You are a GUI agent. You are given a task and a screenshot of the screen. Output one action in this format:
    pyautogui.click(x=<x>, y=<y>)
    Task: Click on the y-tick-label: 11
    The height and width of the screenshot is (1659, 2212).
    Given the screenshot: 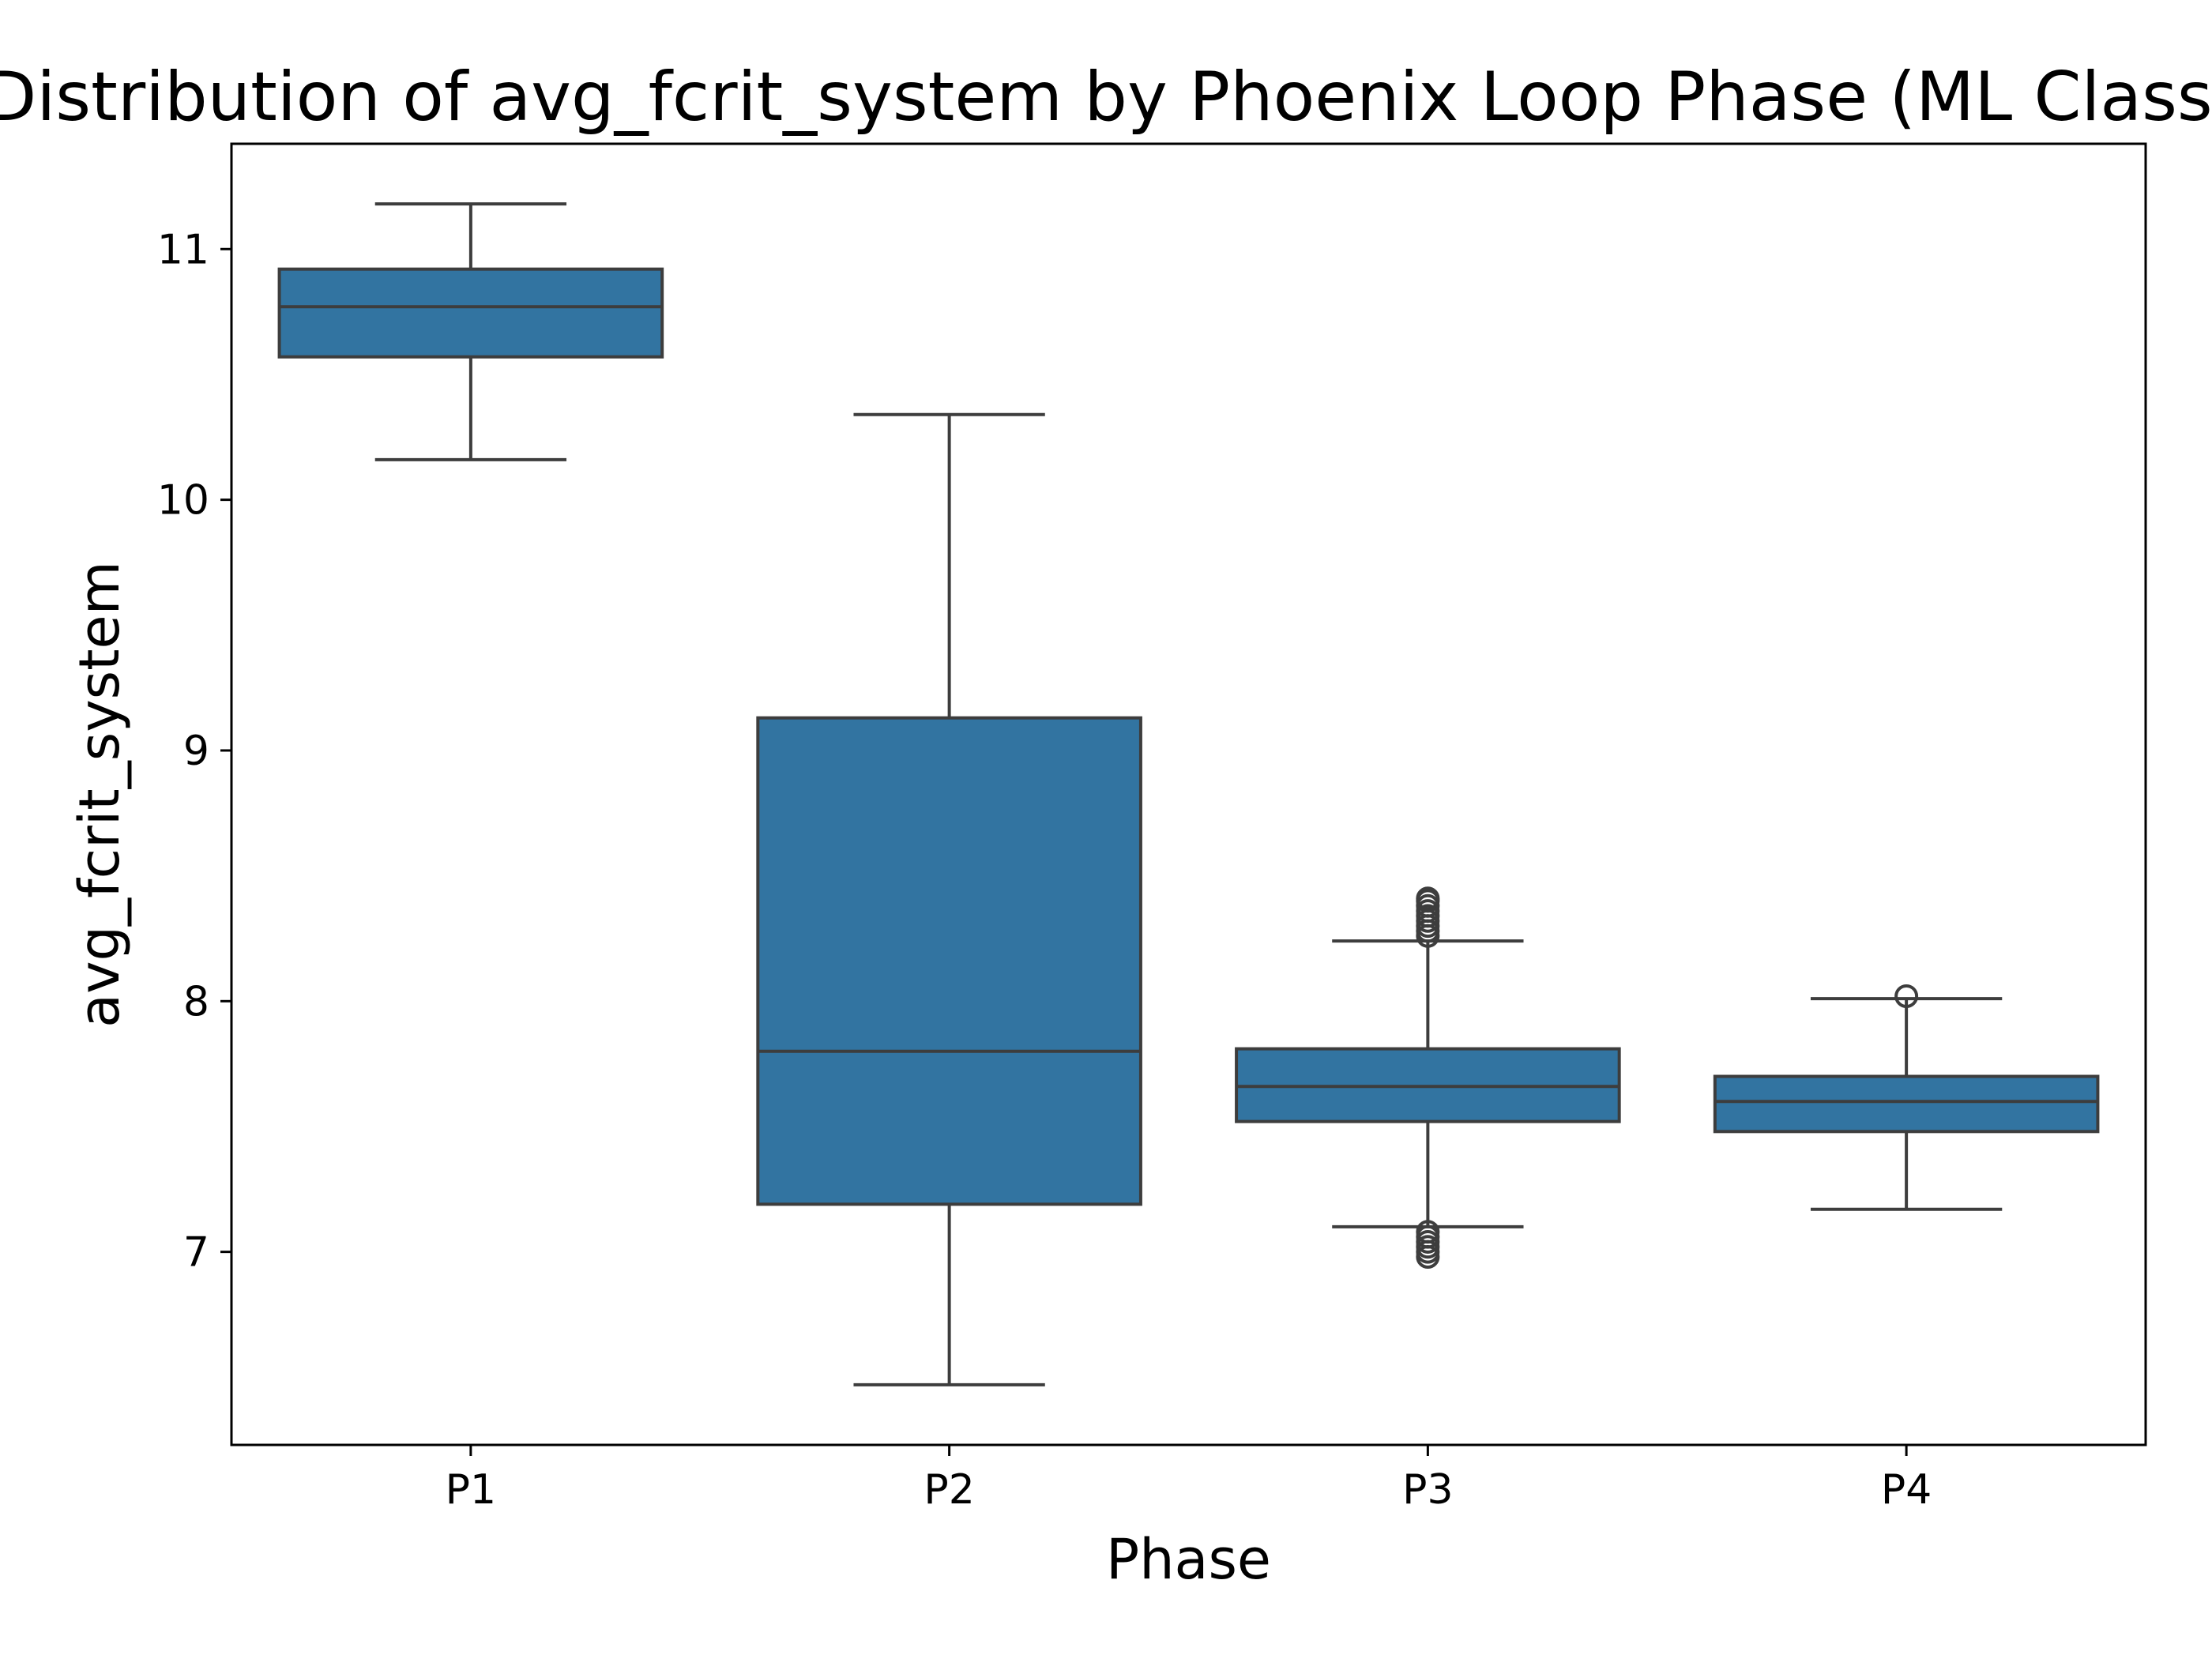 What is the action you would take?
    pyautogui.click(x=183, y=250)
    